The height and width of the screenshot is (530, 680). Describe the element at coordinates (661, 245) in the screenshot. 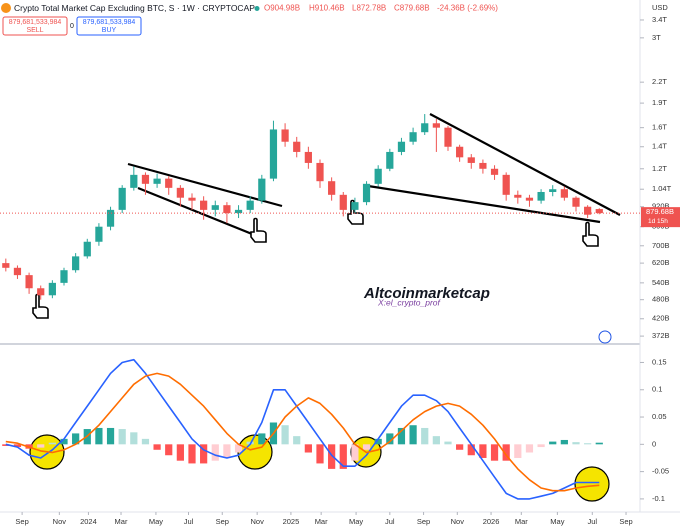

I see `y-tick-label: 700B` at that location.